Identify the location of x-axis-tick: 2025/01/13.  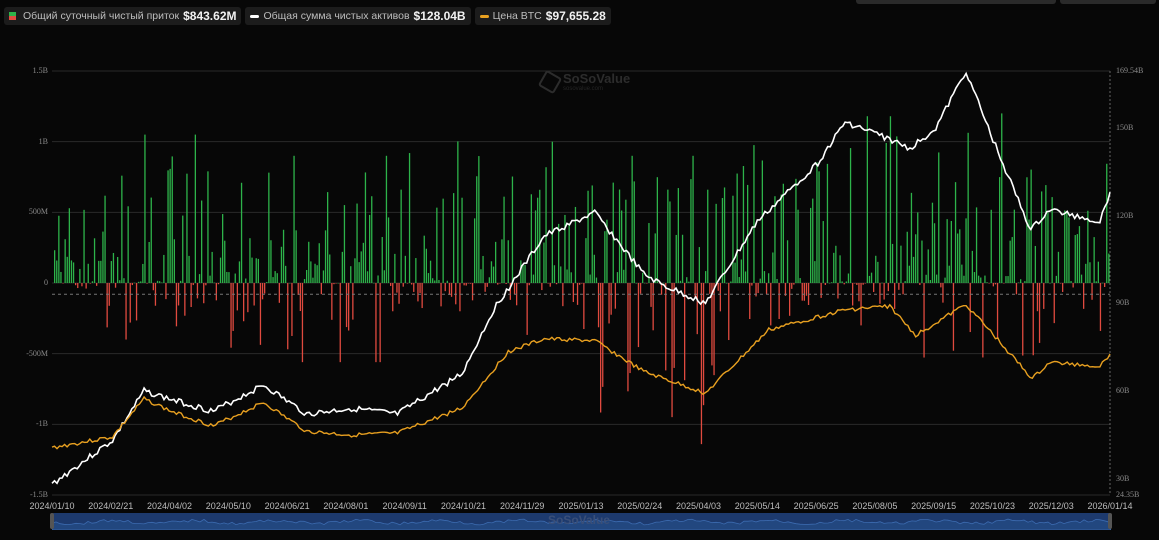
(581, 506).